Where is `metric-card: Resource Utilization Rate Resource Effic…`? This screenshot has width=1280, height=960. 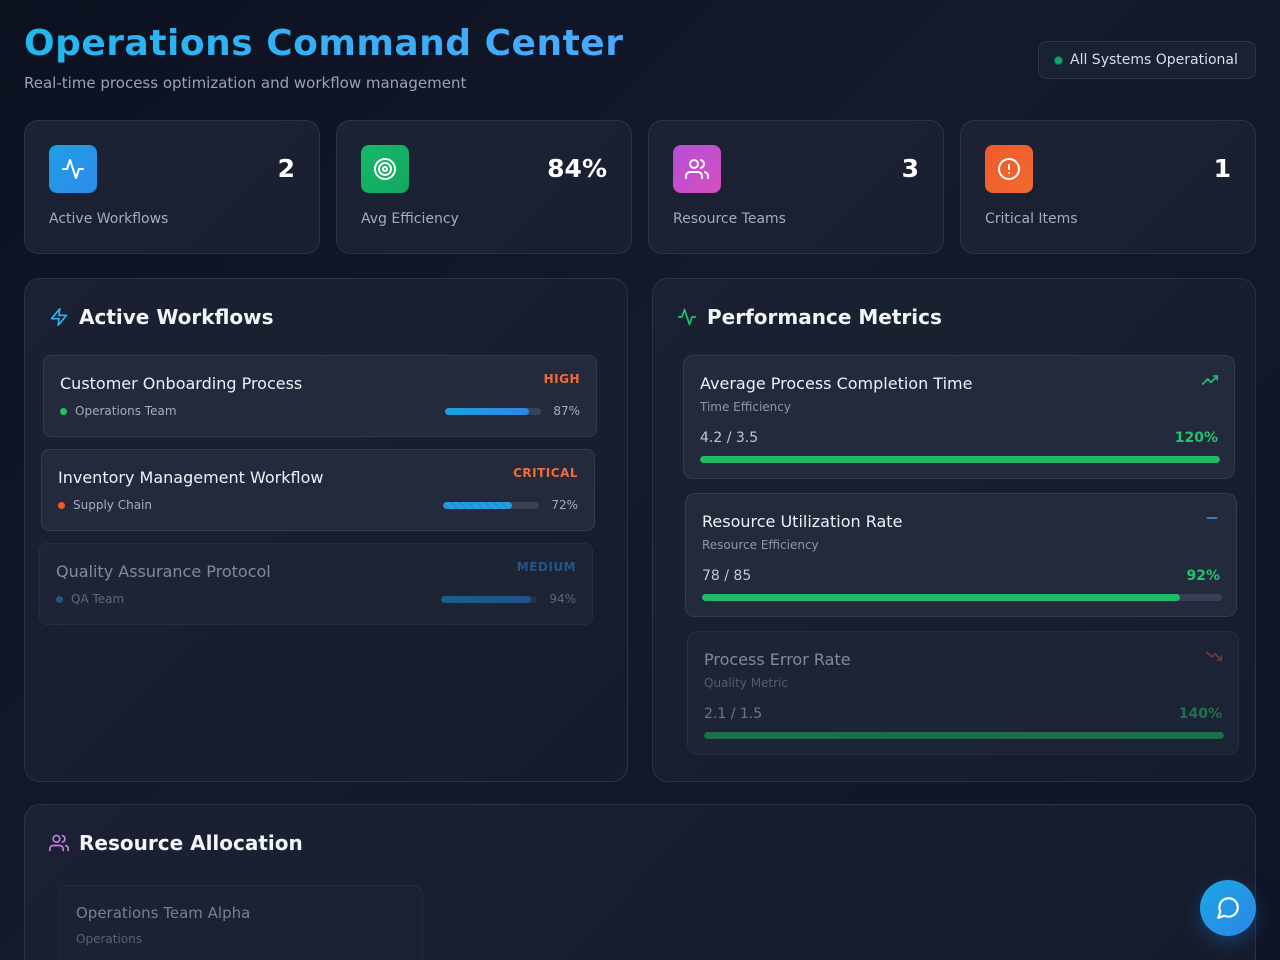
metric-card: Resource Utilization Rate Resource Effic… is located at coordinates (961, 555).